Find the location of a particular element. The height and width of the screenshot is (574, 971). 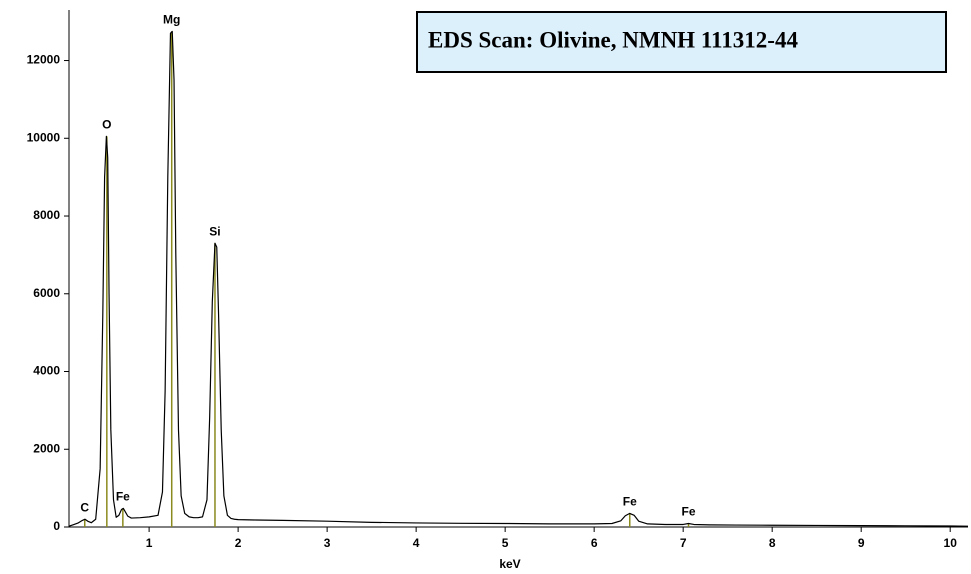

peak-label: Mg is located at coordinates (171, 20).